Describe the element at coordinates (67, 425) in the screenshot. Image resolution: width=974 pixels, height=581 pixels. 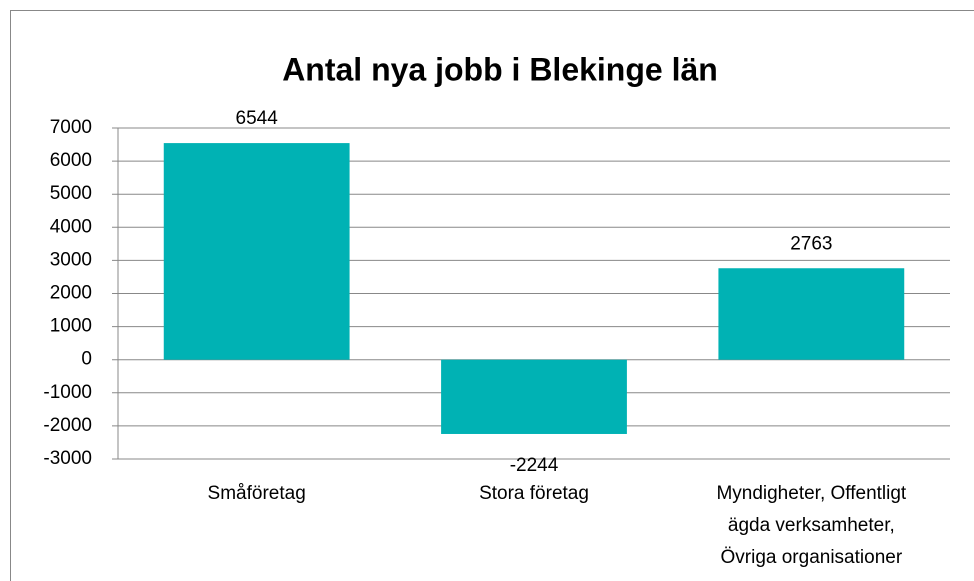
I see `y-tick-label: -2000` at that location.